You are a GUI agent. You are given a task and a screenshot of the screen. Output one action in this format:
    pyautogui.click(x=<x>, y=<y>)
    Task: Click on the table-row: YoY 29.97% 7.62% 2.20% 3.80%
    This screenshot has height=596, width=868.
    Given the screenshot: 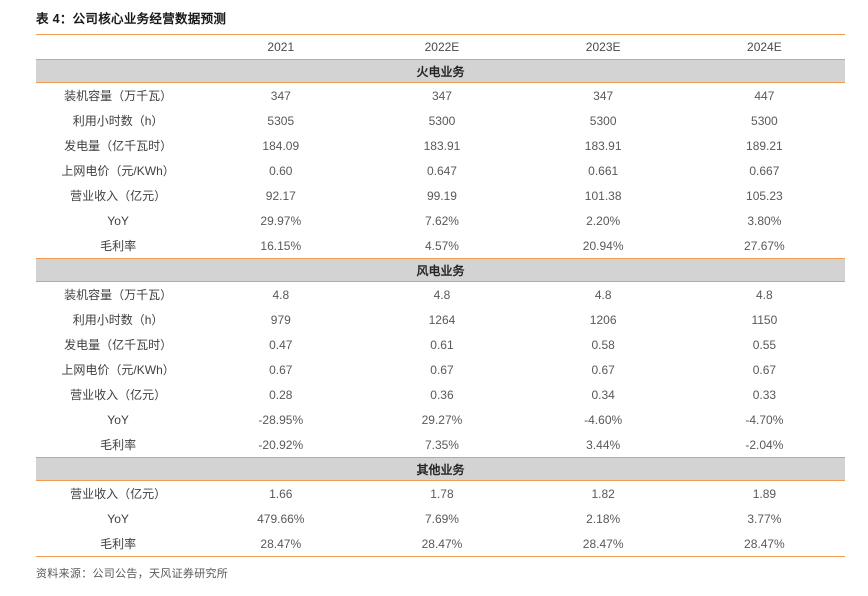 What is the action you would take?
    pyautogui.click(x=440, y=220)
    